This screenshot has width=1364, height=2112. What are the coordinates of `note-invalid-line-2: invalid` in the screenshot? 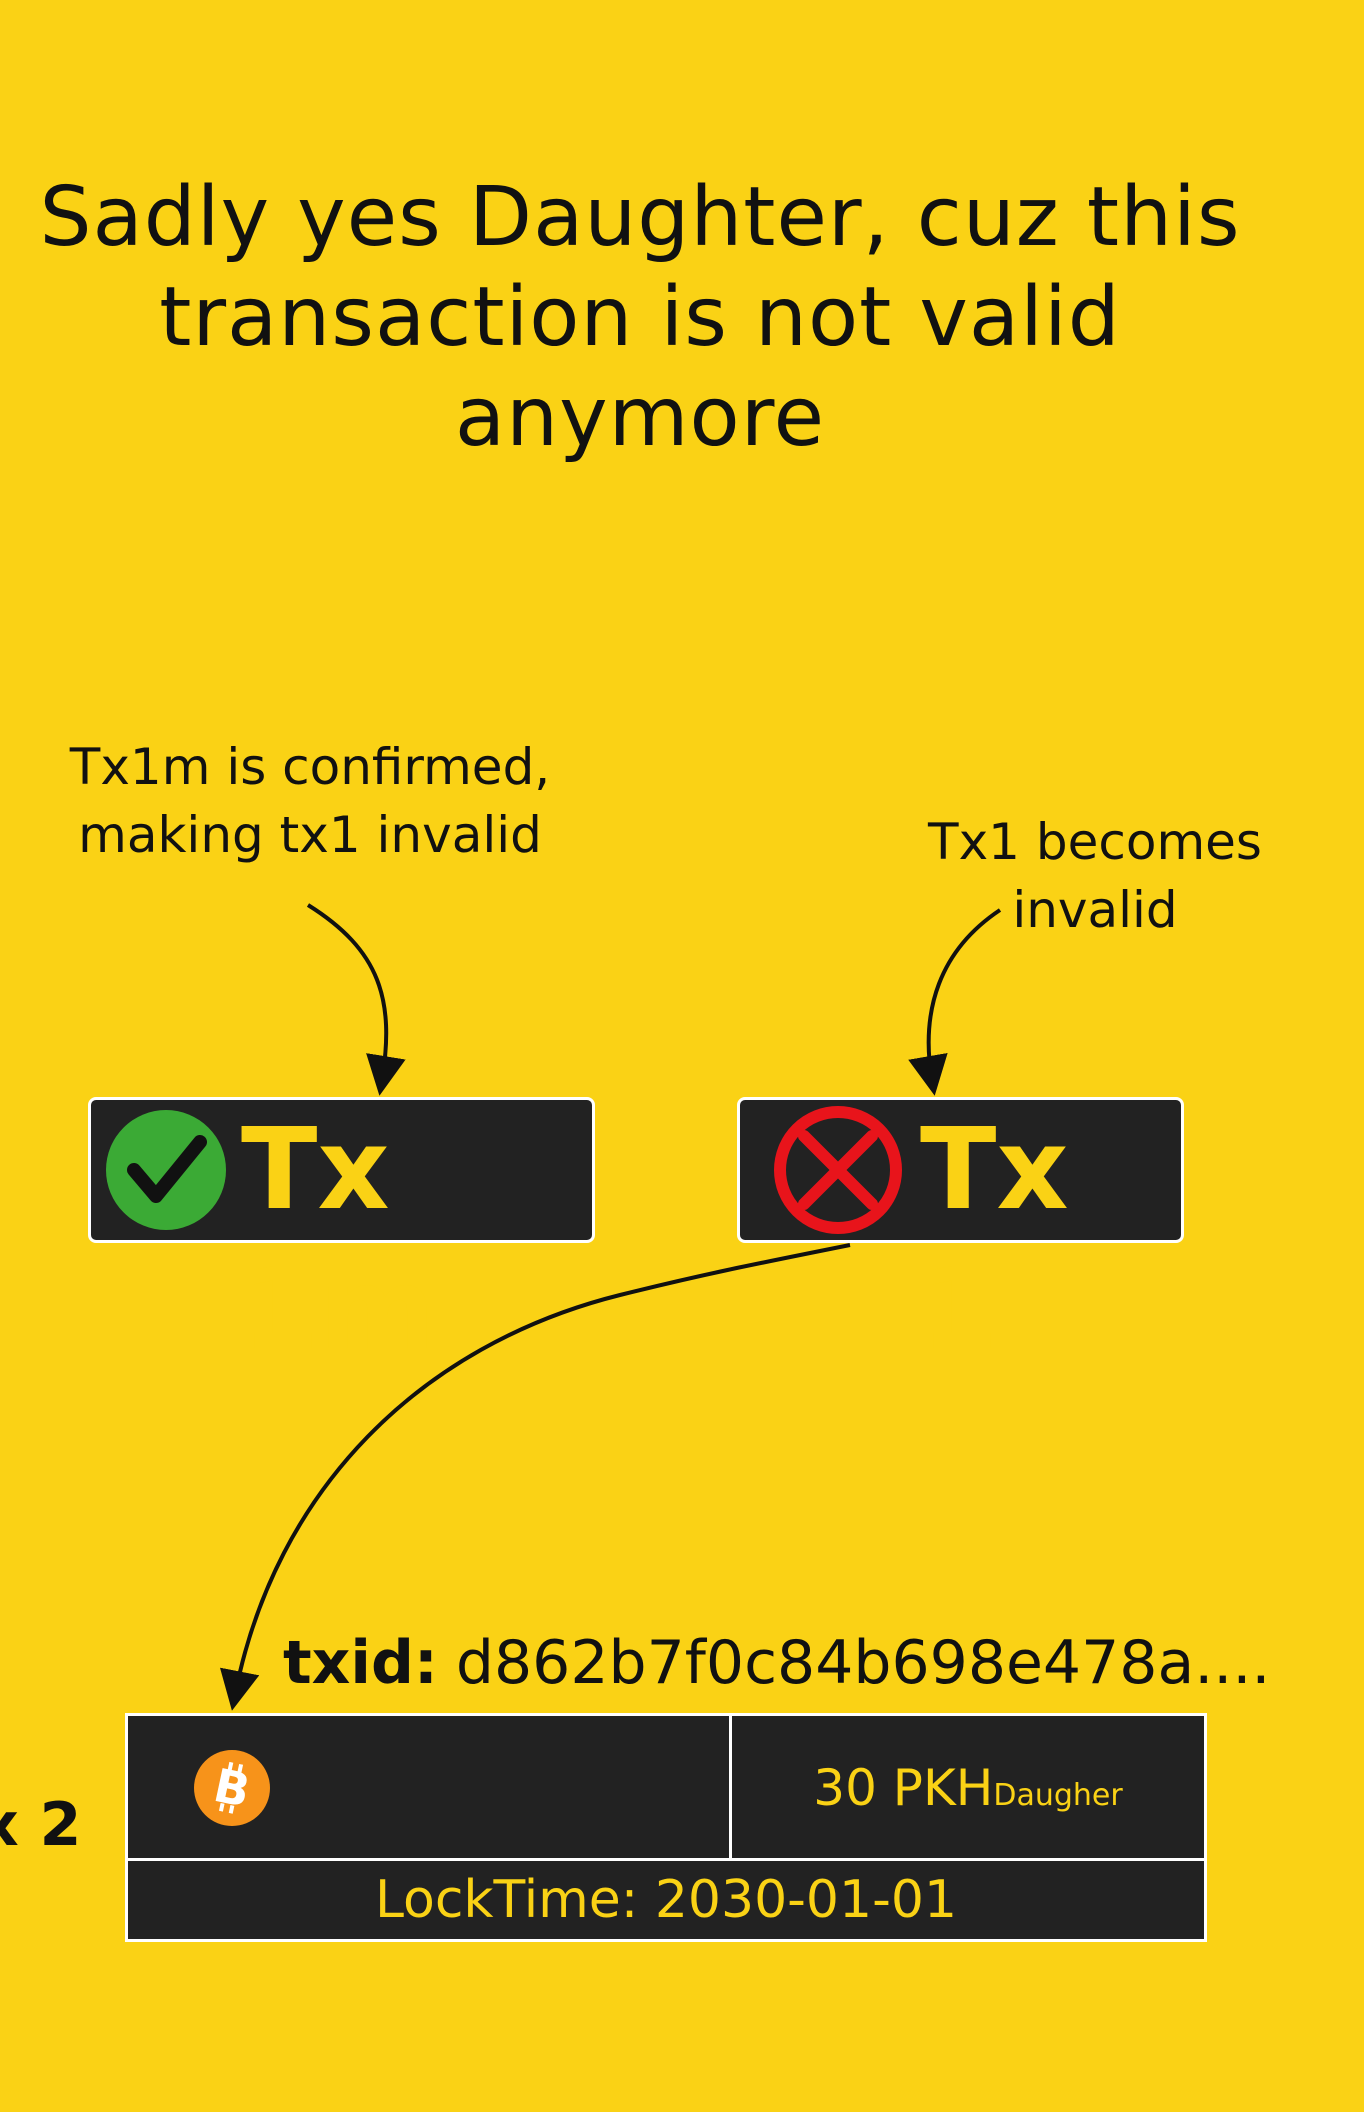 It's located at (1095, 910).